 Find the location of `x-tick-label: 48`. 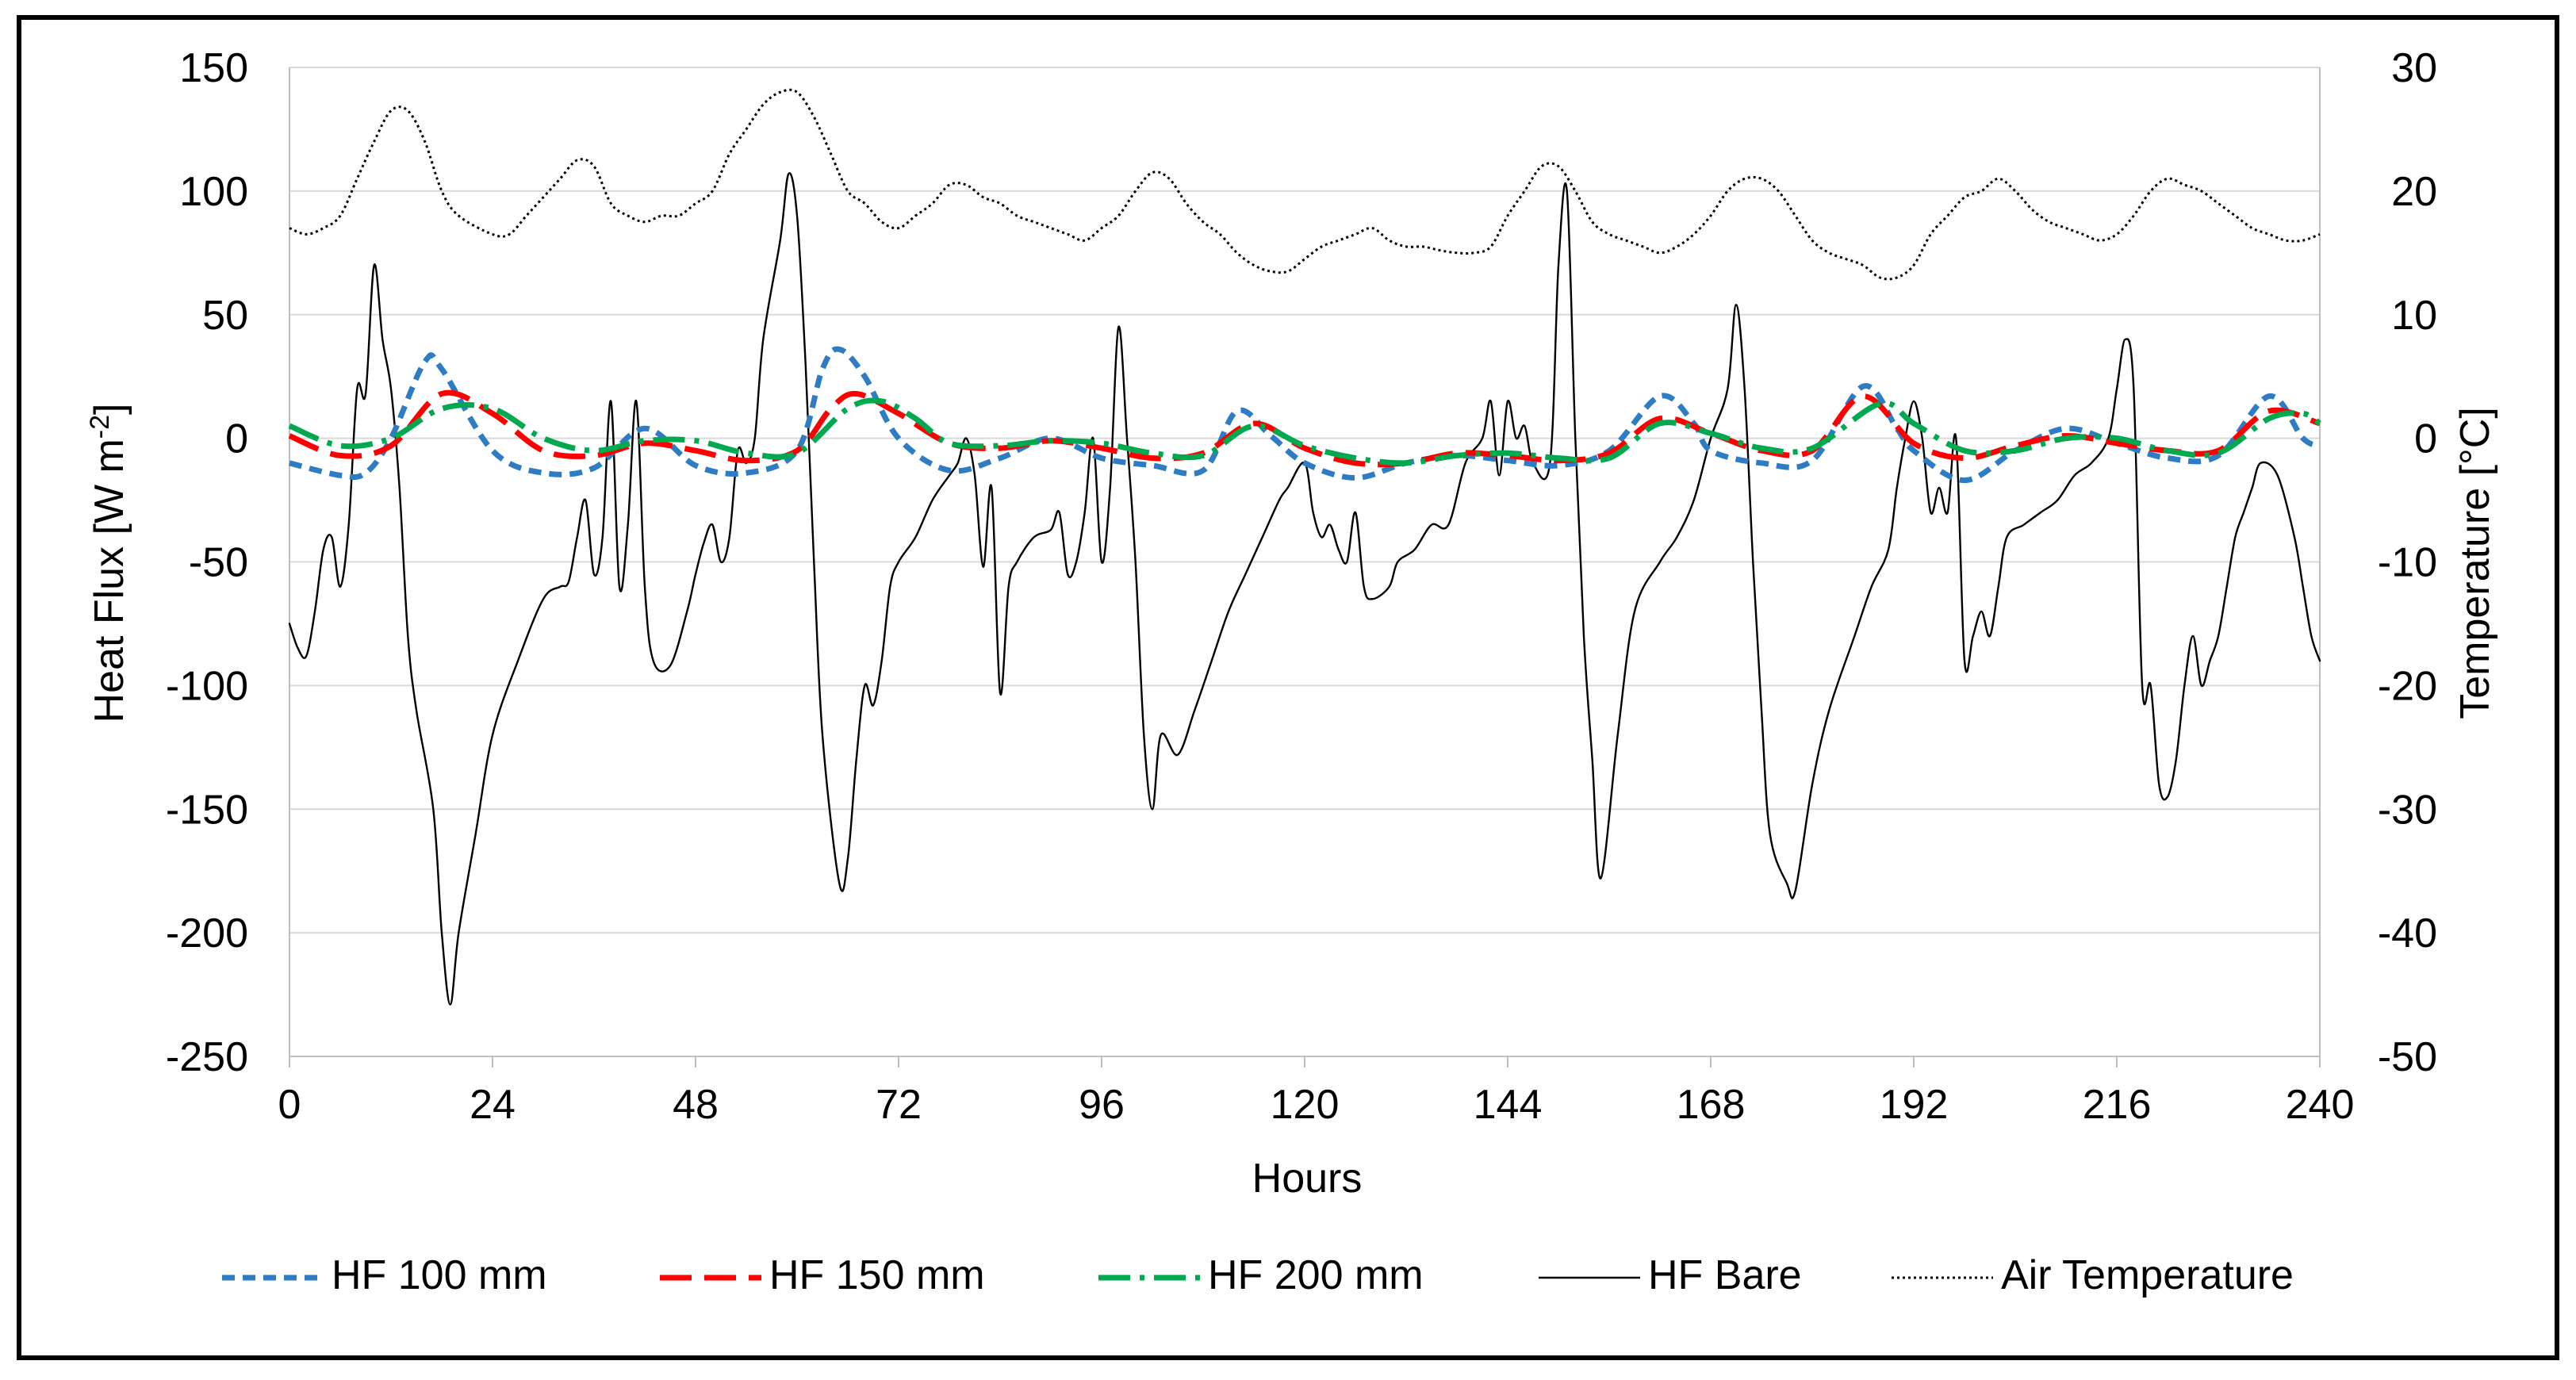

x-tick-label: 48 is located at coordinates (696, 1105).